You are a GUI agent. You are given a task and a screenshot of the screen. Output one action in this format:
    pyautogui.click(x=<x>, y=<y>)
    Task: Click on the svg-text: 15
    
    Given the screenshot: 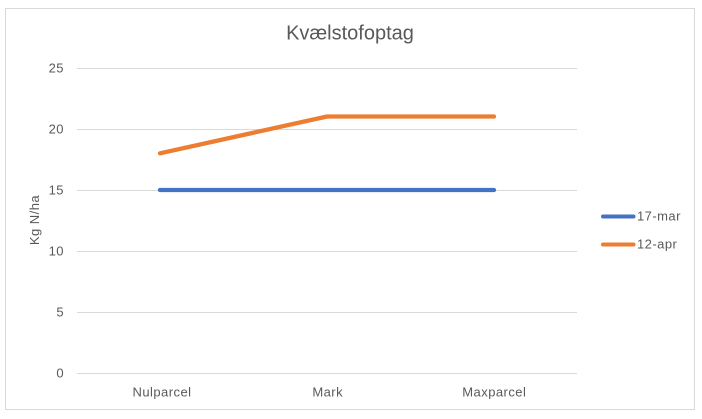 What is the action you would take?
    pyautogui.click(x=56, y=190)
    